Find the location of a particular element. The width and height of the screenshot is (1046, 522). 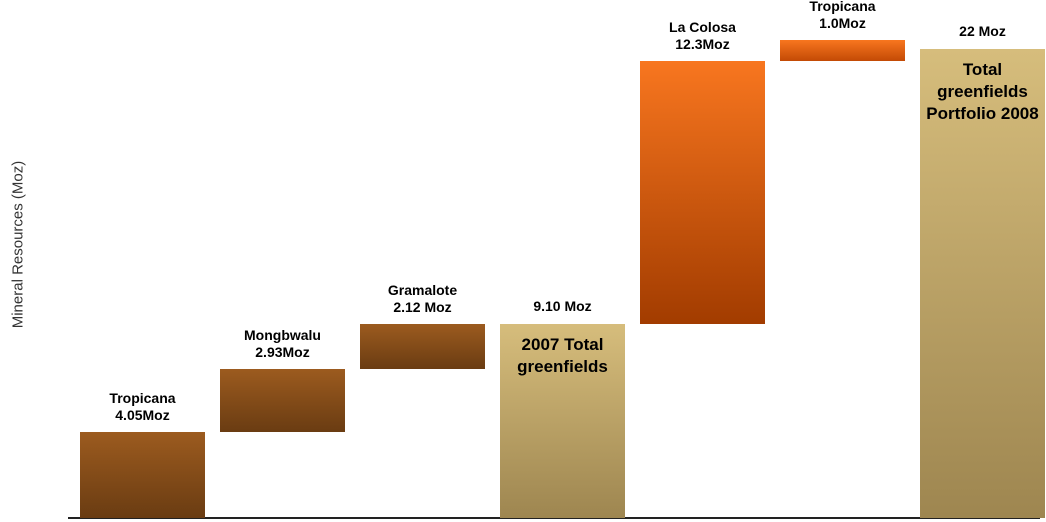

bar-label: Mongbwalu 2.93Moz is located at coordinates (282, 344).